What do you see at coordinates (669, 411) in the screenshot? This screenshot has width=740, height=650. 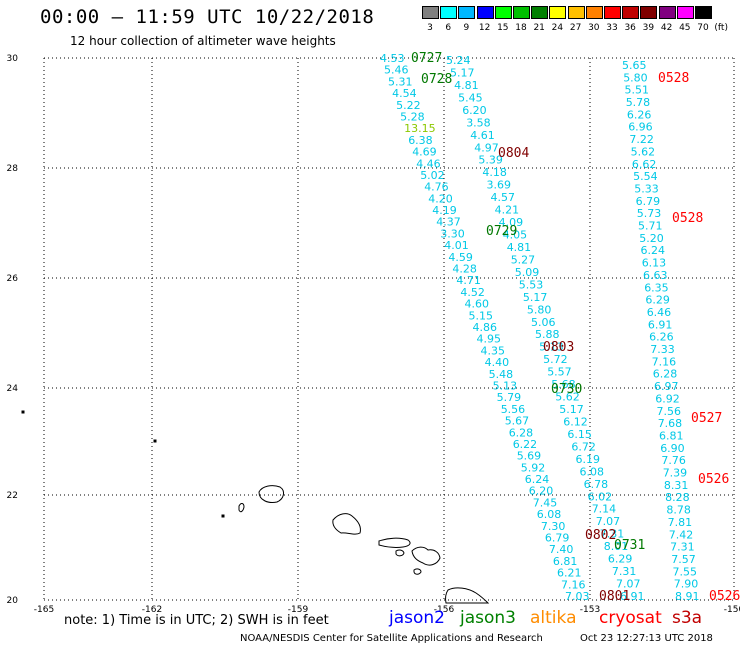 I see `wave-height-value: 7.56` at bounding box center [669, 411].